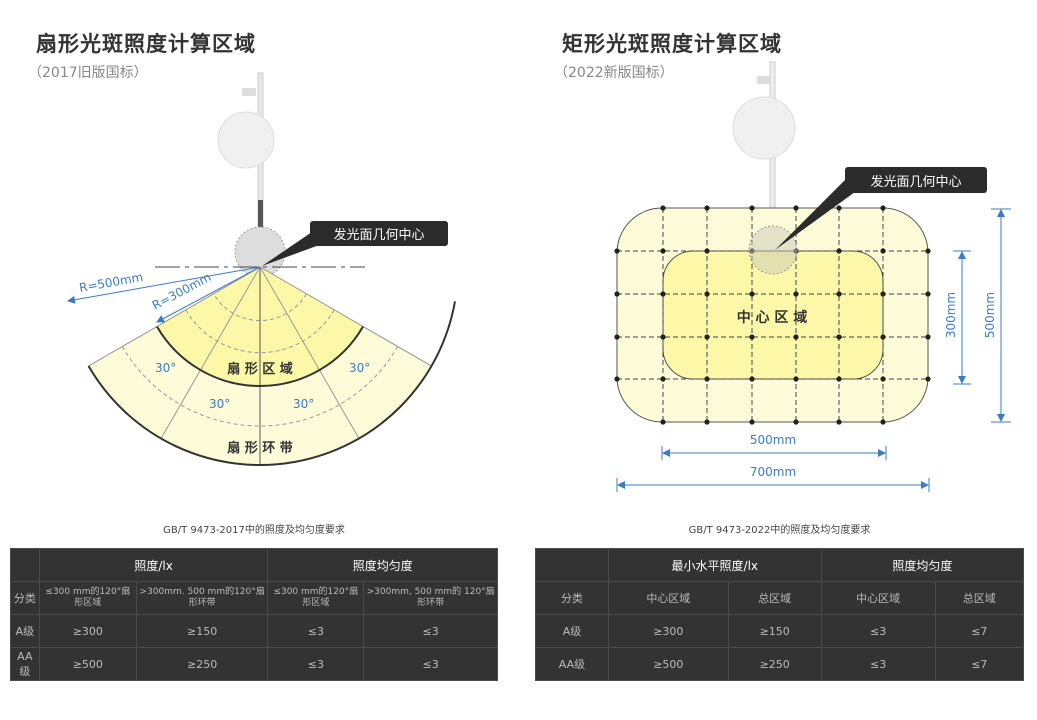 The image size is (1037, 720). I want to click on left-callout-text: 发光面几何中心, so click(378, 235).